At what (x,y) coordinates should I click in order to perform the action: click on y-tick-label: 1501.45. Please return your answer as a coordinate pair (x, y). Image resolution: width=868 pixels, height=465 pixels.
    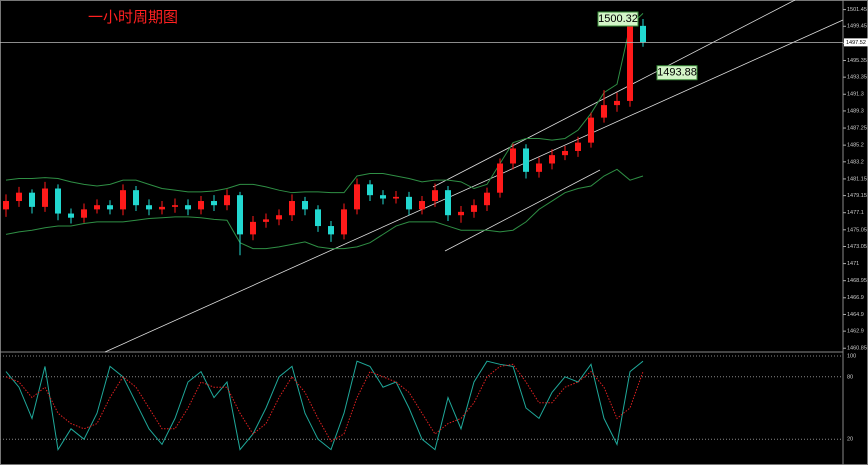
    Looking at the image, I should click on (857, 10).